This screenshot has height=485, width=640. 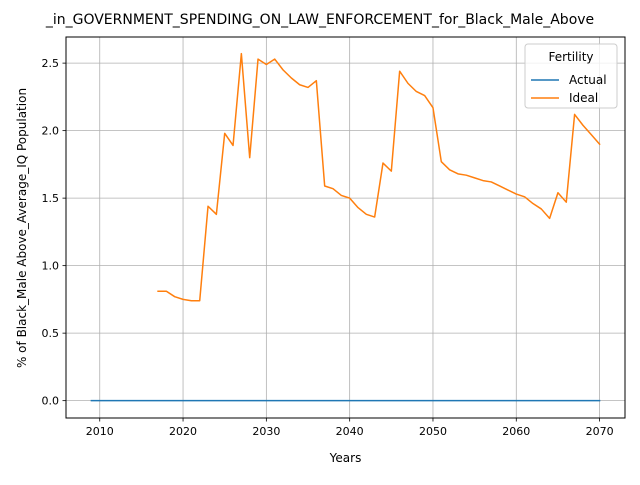 What do you see at coordinates (588, 80) in the screenshot?
I see `legend-label-actual: Actual` at bounding box center [588, 80].